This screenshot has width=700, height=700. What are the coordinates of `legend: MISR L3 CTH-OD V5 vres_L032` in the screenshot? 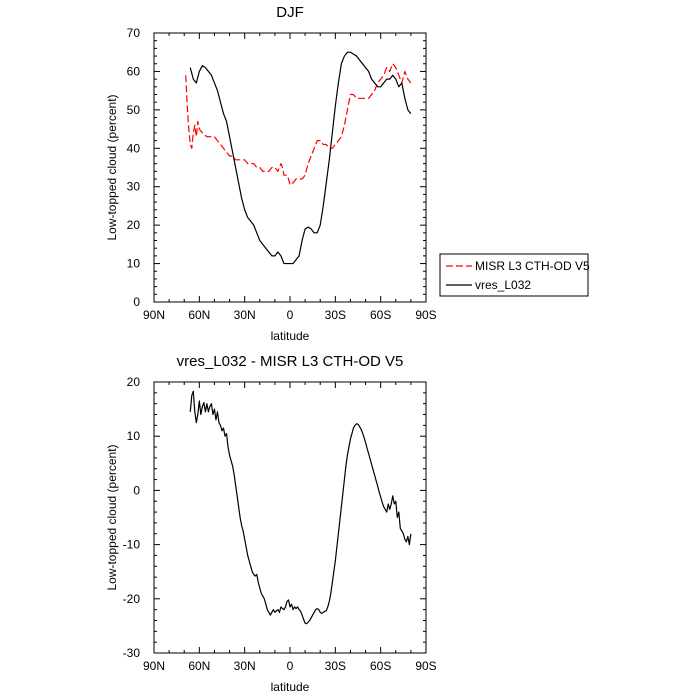 It's located at (514, 275).